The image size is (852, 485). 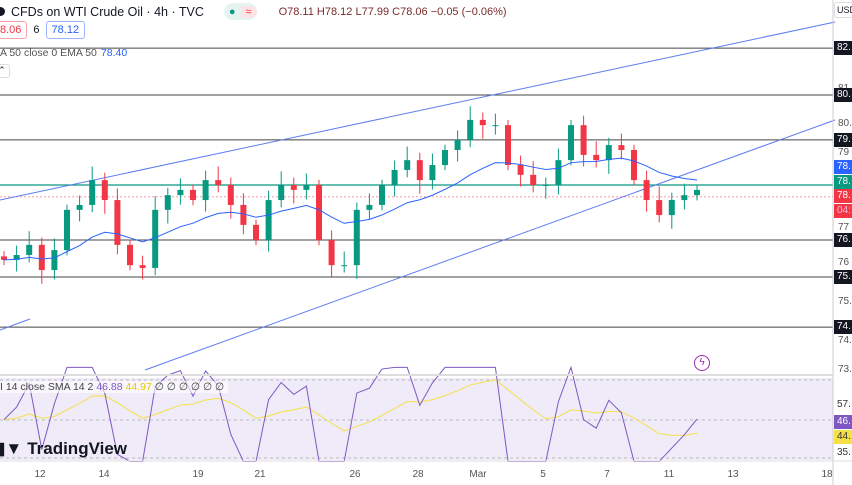 What do you see at coordinates (843, 95) in the screenshot?
I see `level-price-tag: 80.` at bounding box center [843, 95].